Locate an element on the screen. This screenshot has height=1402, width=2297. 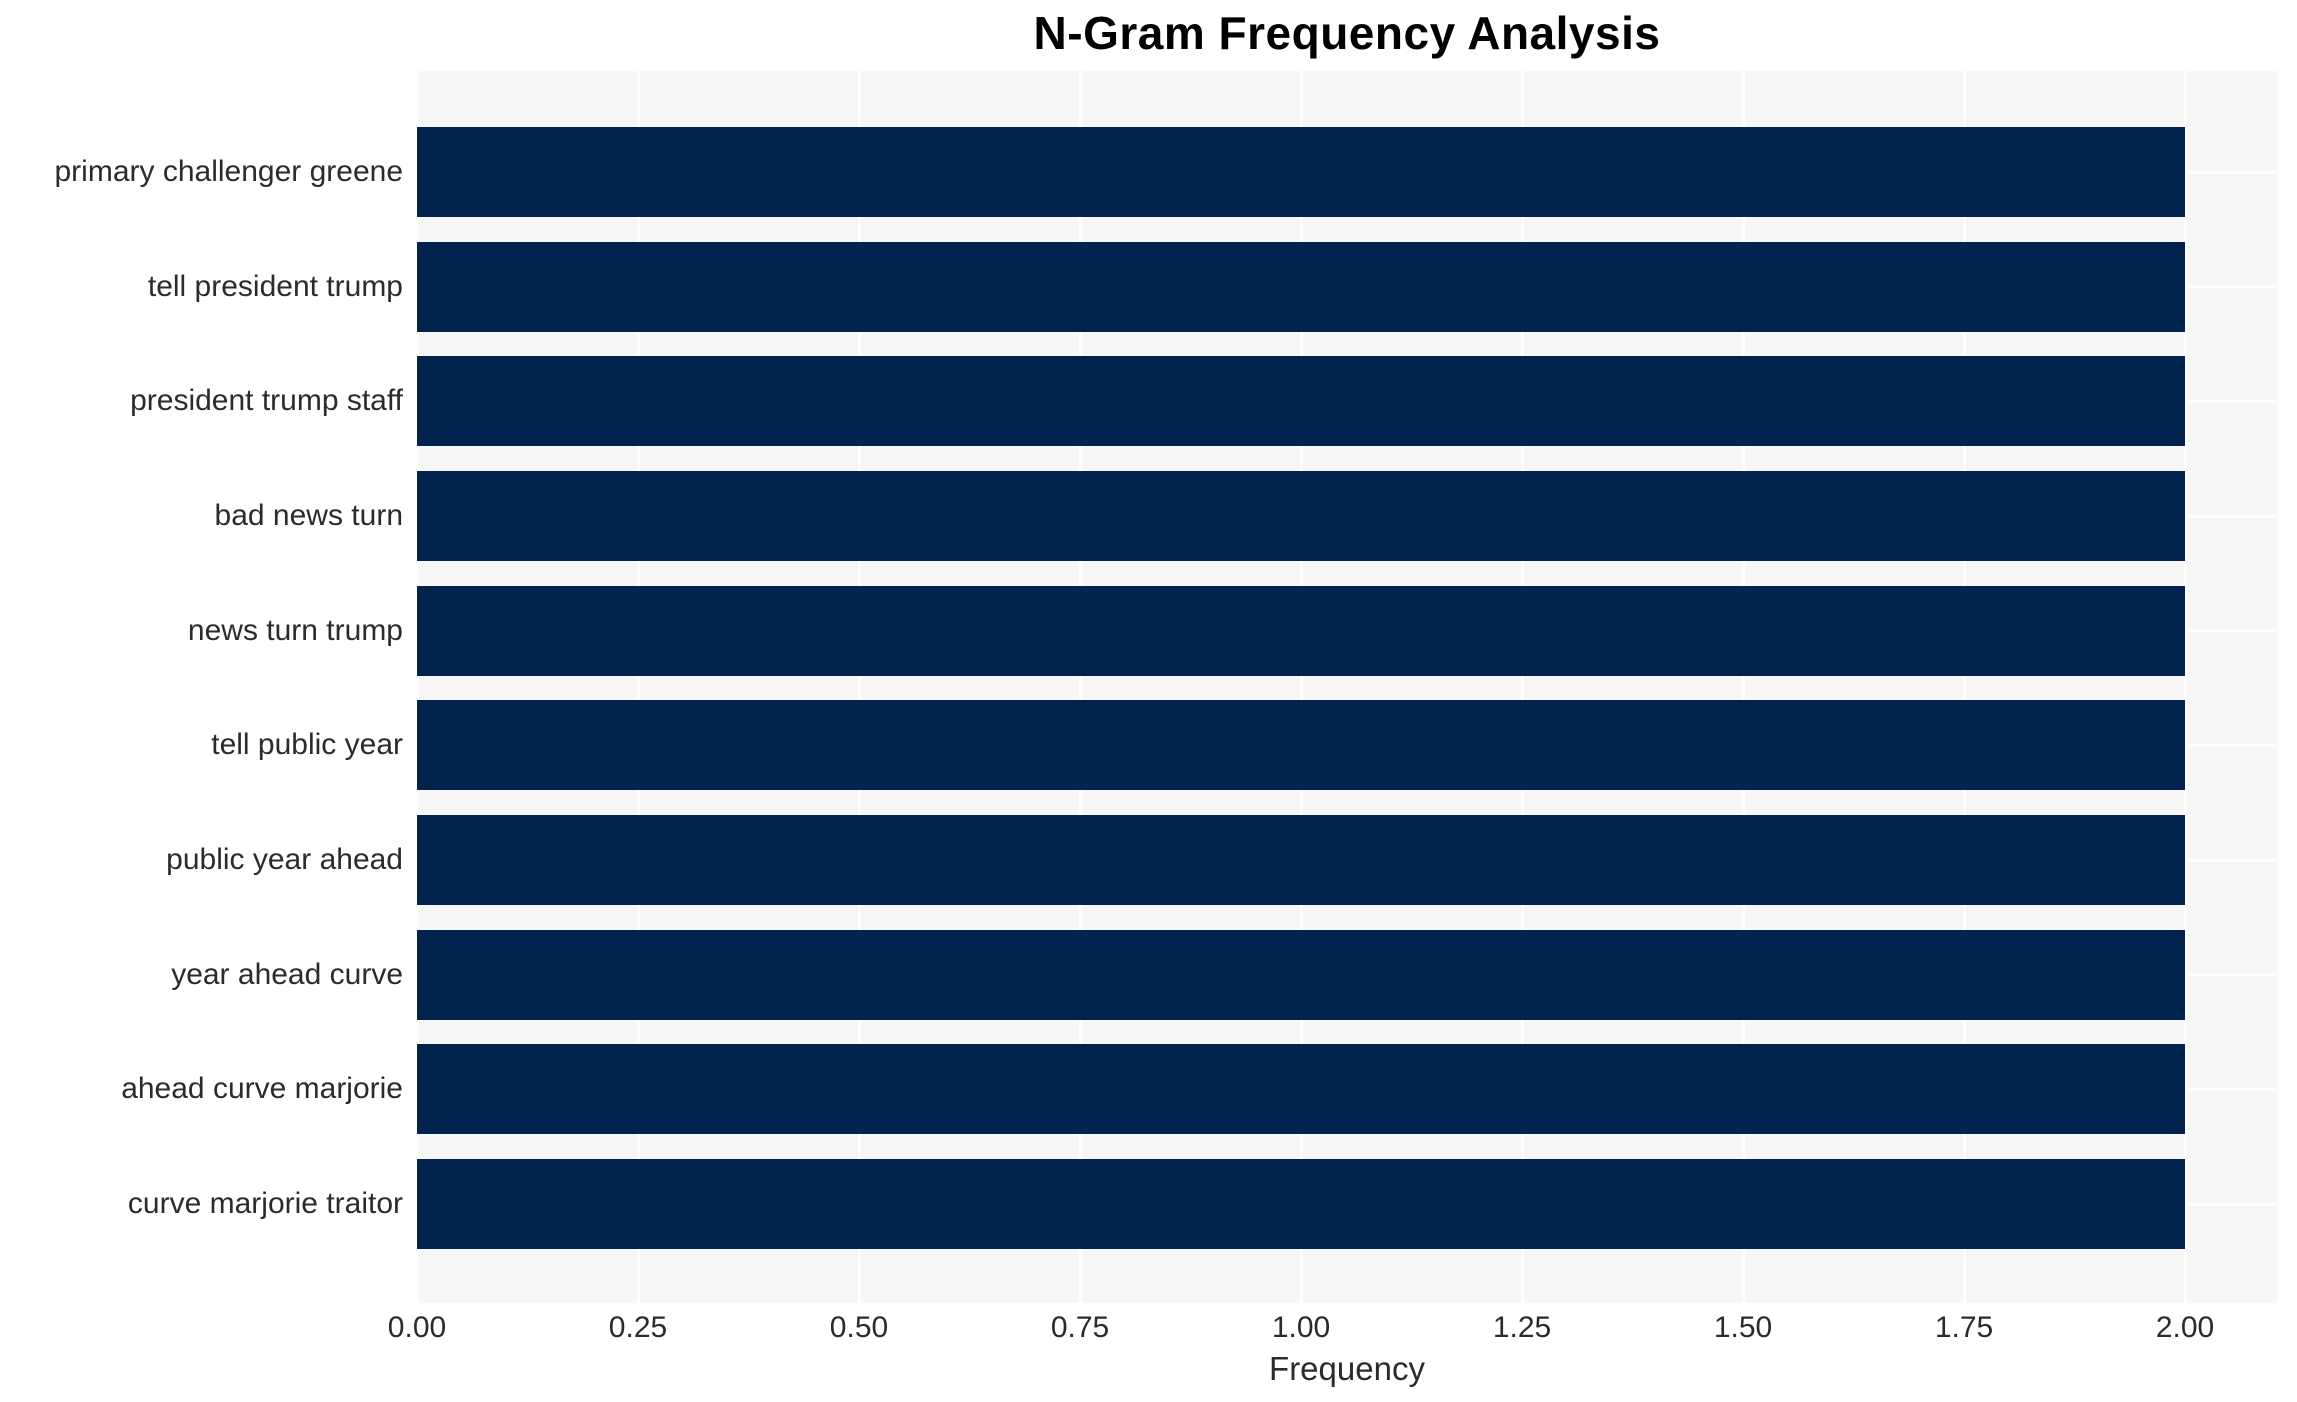
y-tick-label: tell president trump is located at coordinates (275, 286).